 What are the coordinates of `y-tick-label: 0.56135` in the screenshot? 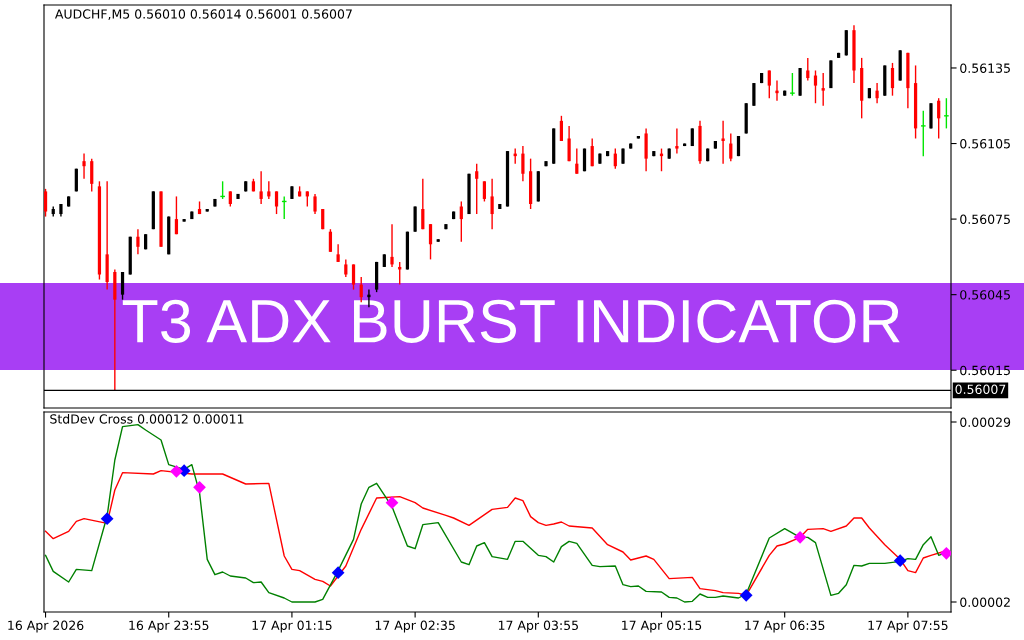 It's located at (985, 68).